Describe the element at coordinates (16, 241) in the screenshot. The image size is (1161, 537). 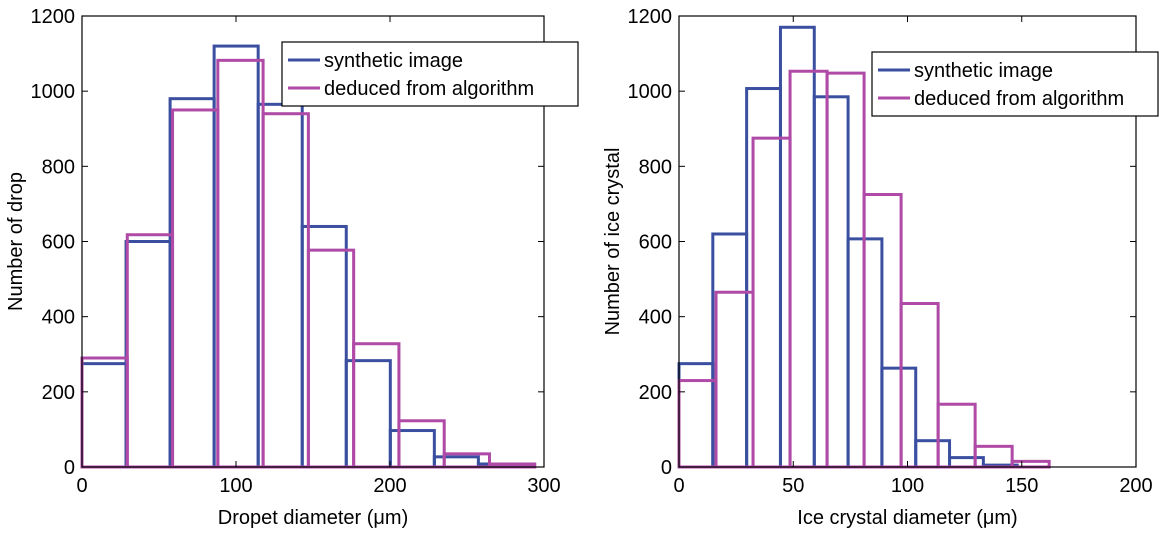
I see `y-axis-label: Number of drop` at that location.